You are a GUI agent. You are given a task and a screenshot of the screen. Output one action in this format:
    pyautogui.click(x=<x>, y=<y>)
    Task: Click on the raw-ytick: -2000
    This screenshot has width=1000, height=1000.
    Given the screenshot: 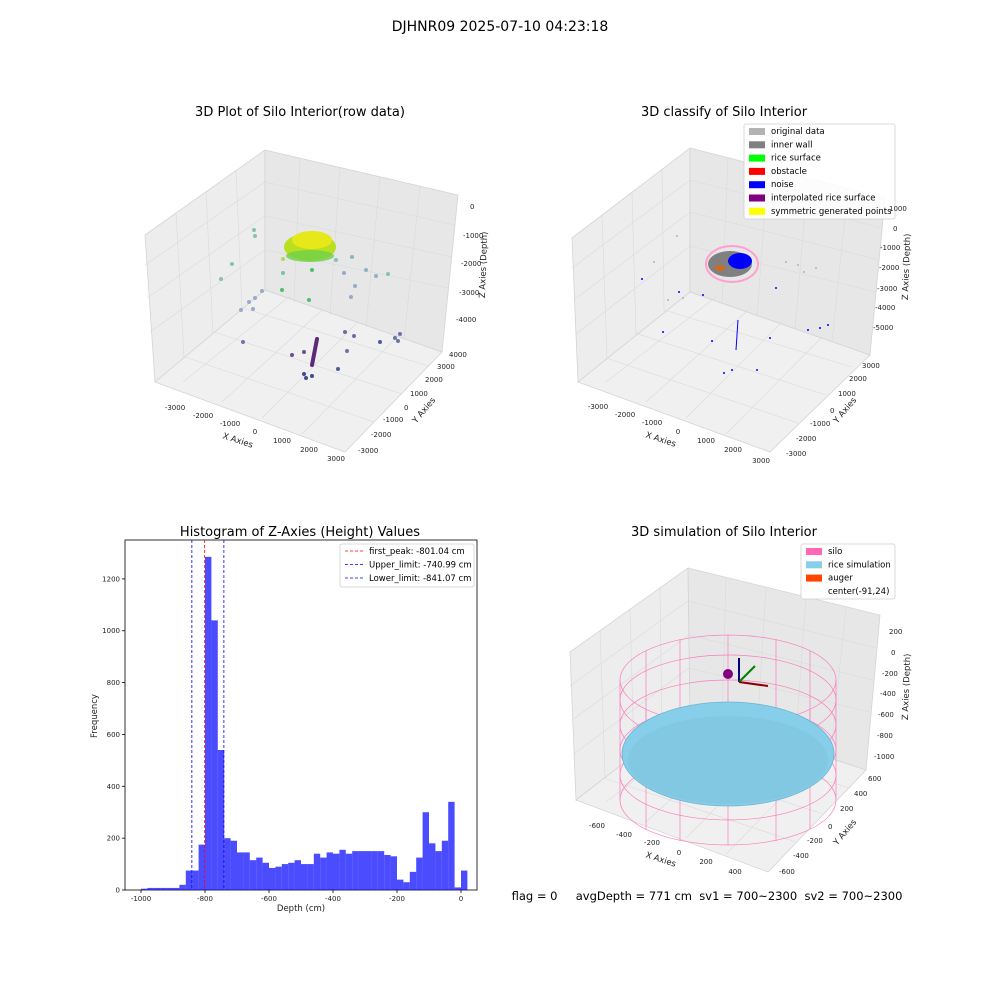 What is the action you would take?
    pyautogui.click(x=381, y=435)
    